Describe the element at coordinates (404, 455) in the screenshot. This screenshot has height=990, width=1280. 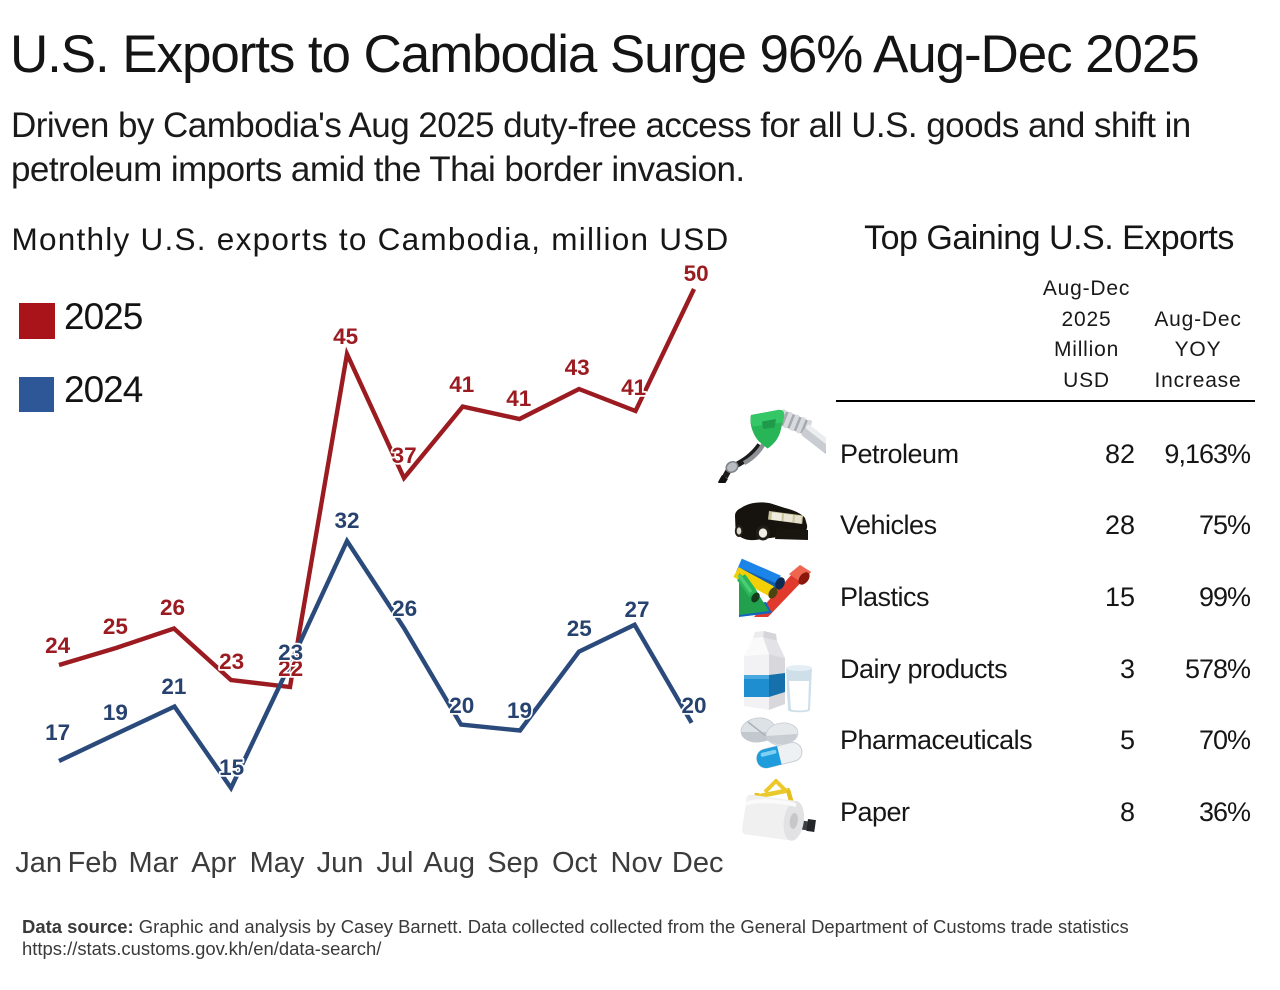
I see `svg-text: 37` at that location.